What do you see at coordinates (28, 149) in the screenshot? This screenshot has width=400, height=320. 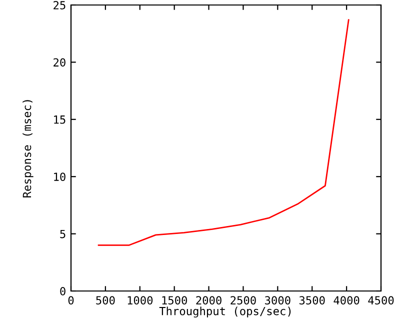 I see `y-axis-title: Response (msec)` at bounding box center [28, 149].